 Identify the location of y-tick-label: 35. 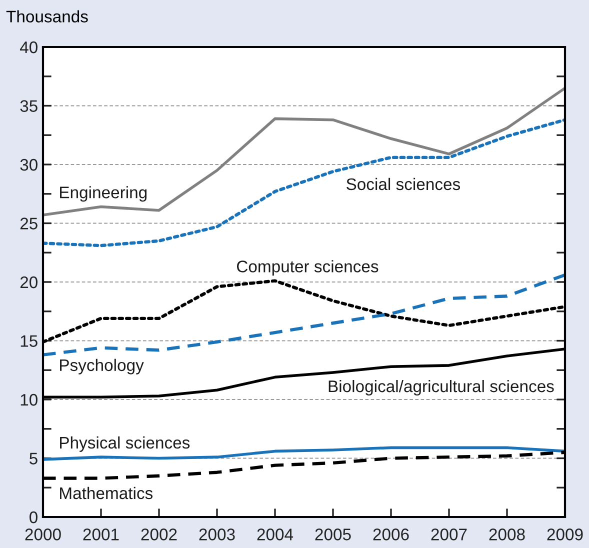
(29, 106).